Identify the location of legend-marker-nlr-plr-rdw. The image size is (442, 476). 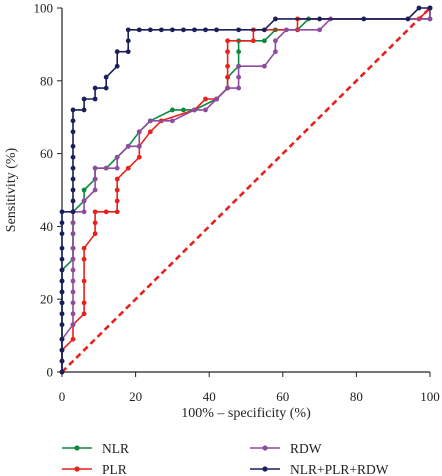
(265, 469).